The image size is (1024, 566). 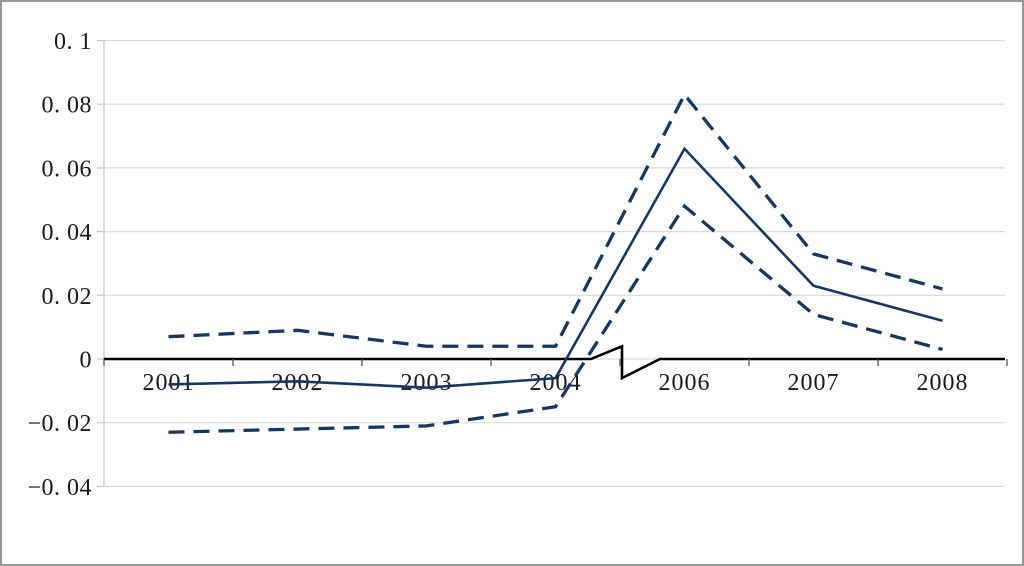 What do you see at coordinates (427, 383) in the screenshot?
I see `x-tick-label: 2003` at bounding box center [427, 383].